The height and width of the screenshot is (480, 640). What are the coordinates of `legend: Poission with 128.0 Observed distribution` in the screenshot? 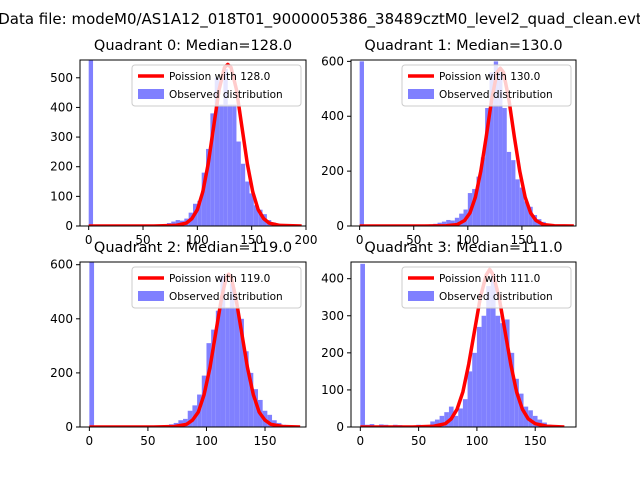 It's located at (216, 85).